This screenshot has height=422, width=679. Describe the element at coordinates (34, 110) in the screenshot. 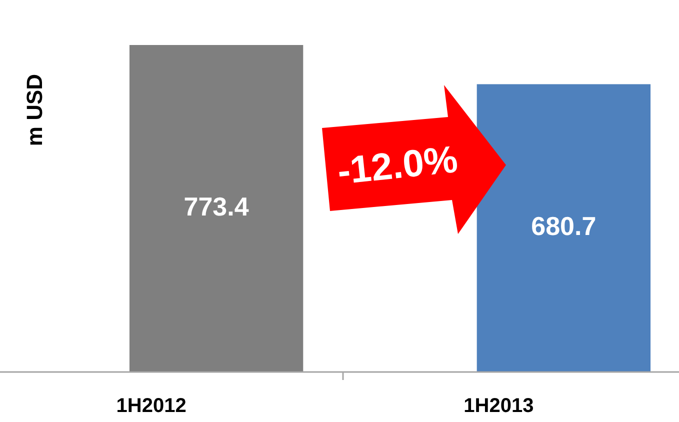

I see `y-axis-title: m USD` at that location.